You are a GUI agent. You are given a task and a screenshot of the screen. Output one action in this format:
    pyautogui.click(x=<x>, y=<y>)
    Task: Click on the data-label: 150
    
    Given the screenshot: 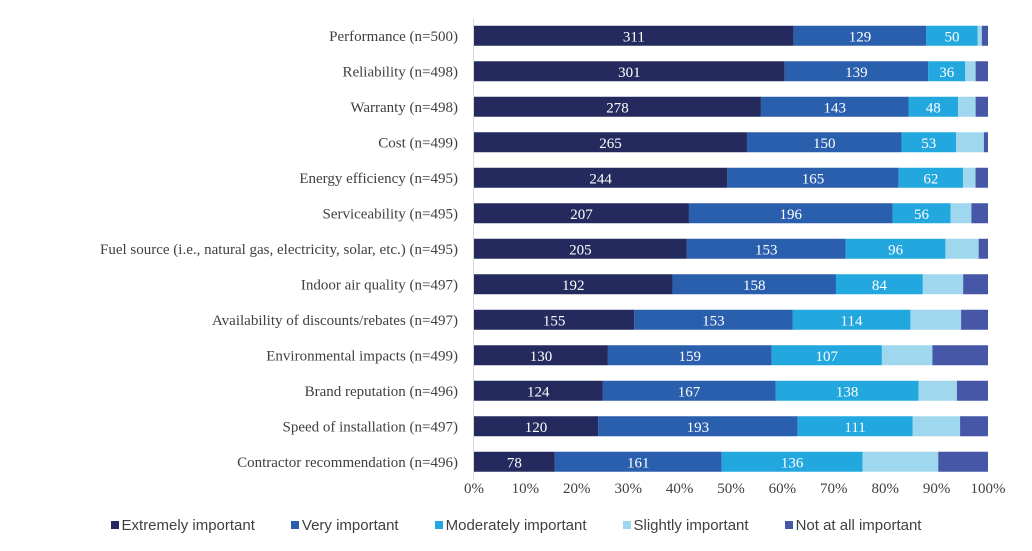 What is the action you would take?
    pyautogui.click(x=824, y=144)
    